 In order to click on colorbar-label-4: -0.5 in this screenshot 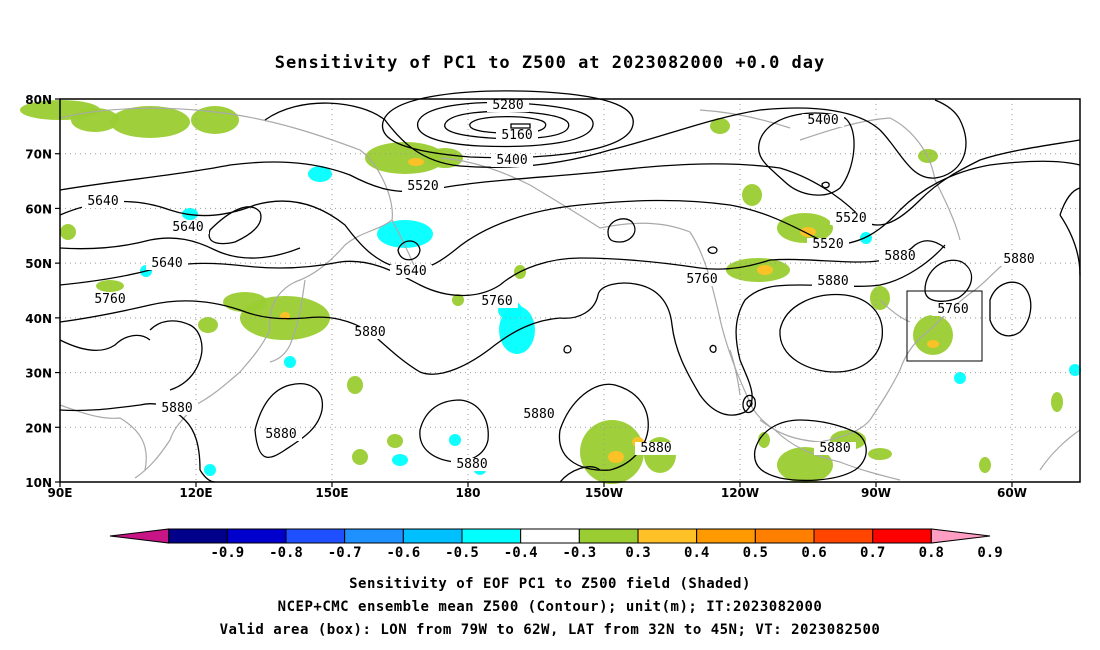, I will do `click(462, 553)`.